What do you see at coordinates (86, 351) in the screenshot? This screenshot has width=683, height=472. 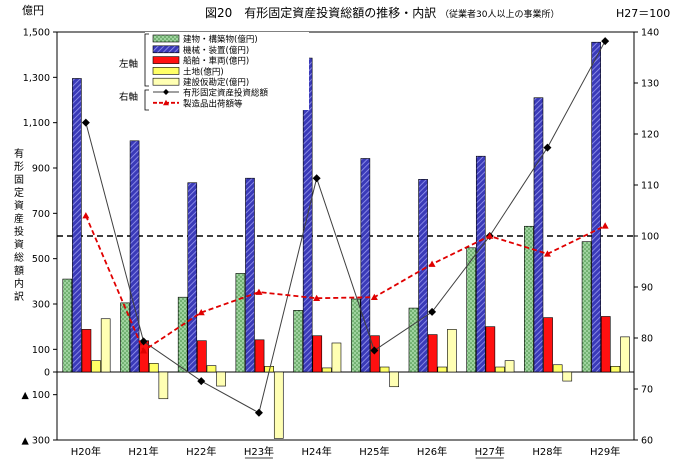 I see `bar-3-H20年` at bounding box center [86, 351].